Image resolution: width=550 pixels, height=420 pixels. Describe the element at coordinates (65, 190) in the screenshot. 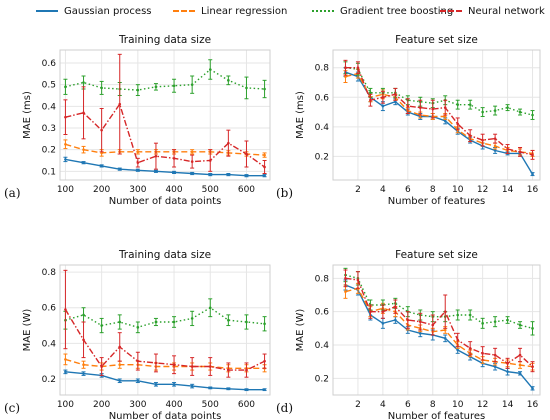

I see `x-tick-label: 100` at that location.